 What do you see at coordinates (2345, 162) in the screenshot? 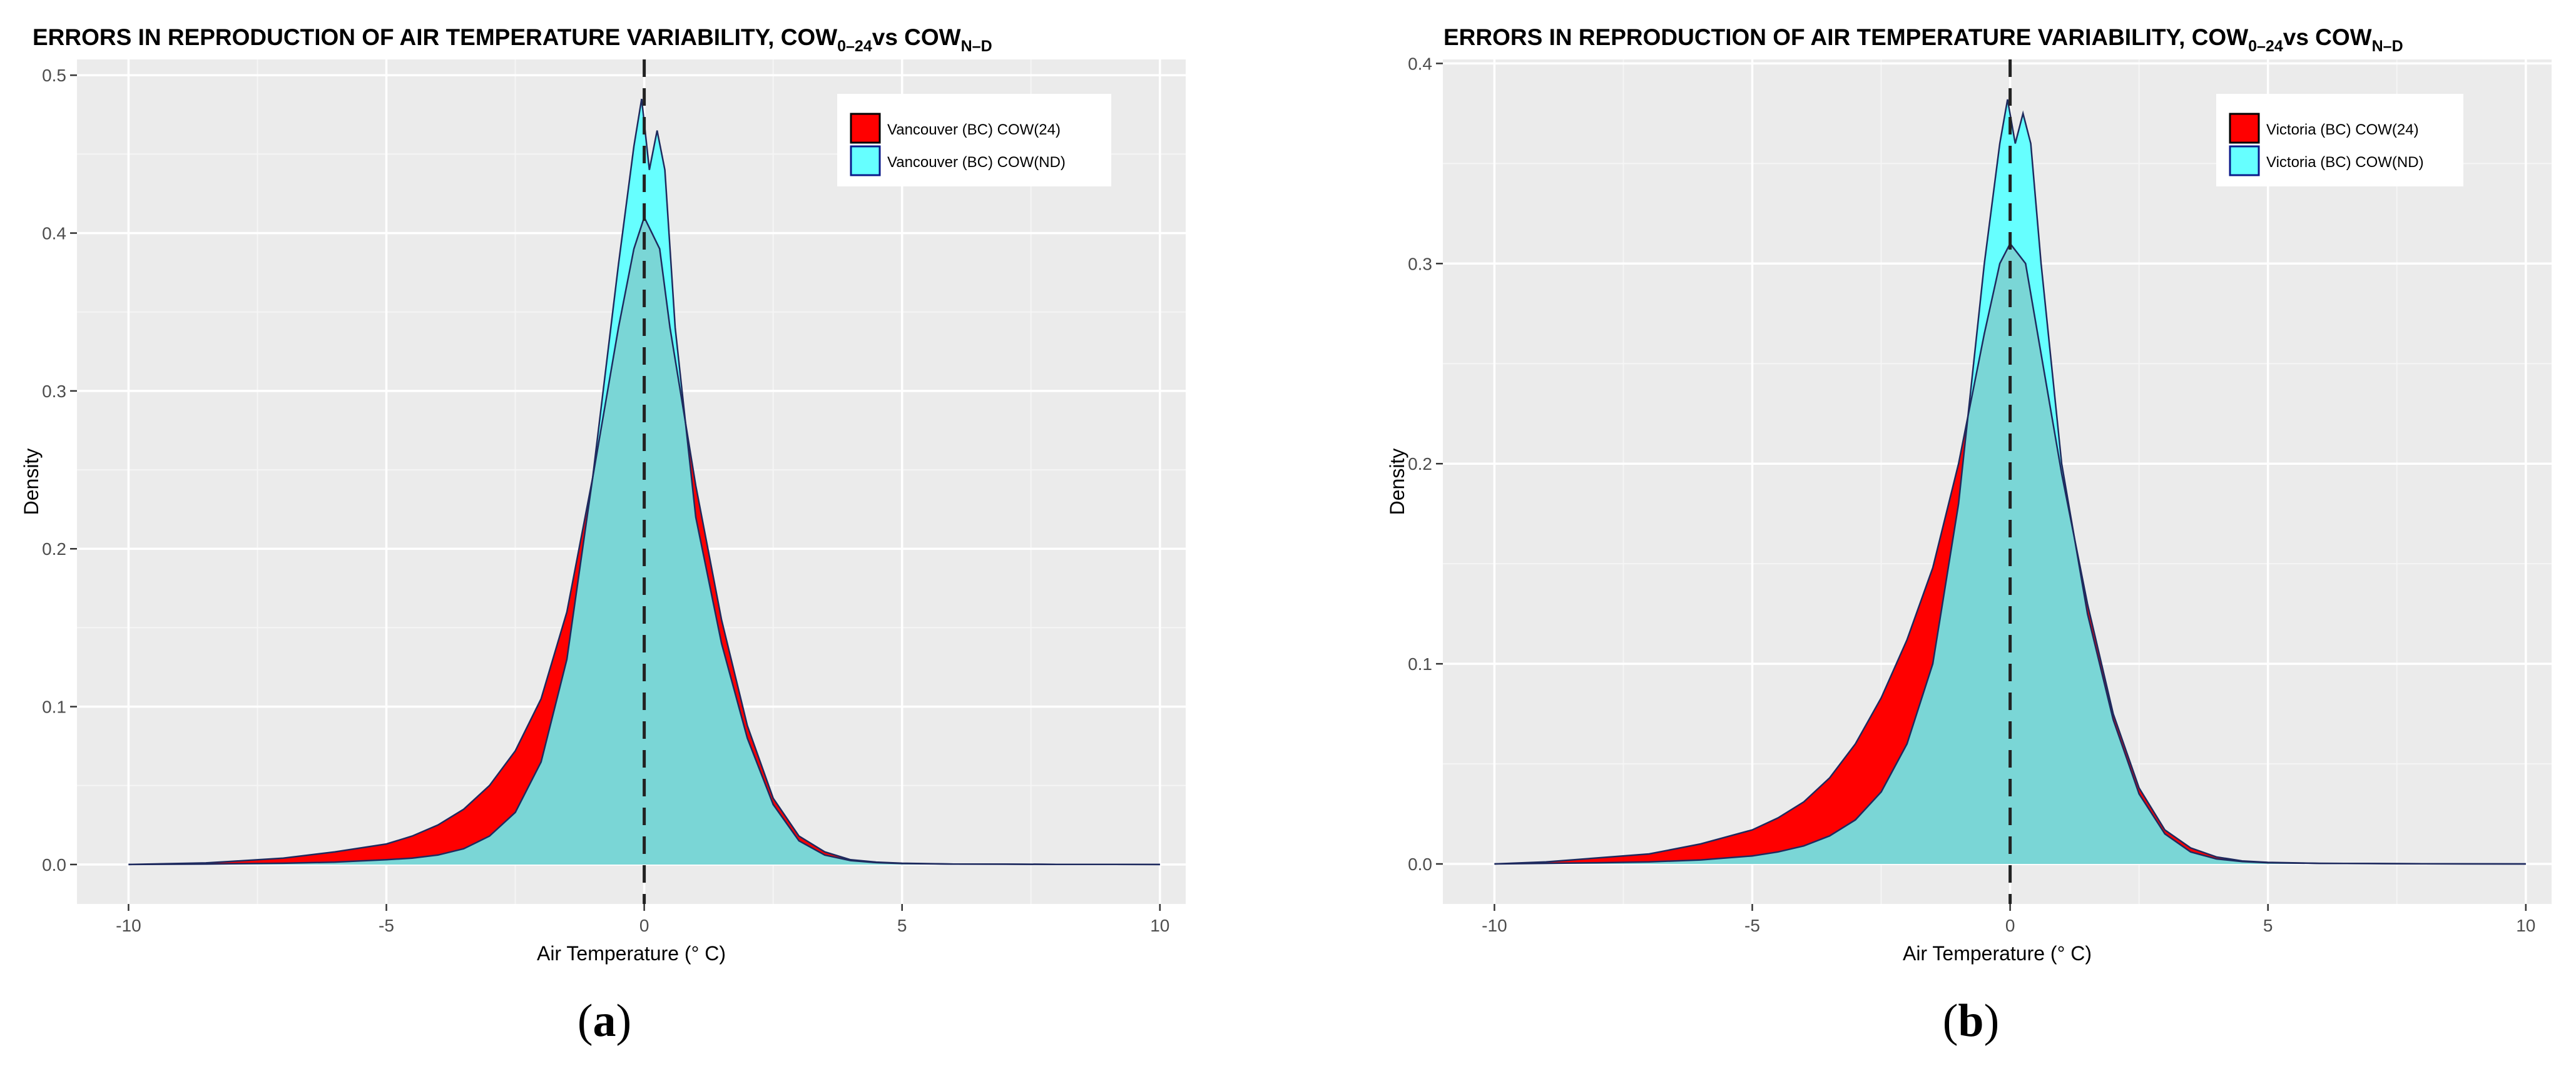
I see `legend-label: Victoria (BC) COW(ND)` at bounding box center [2345, 162].